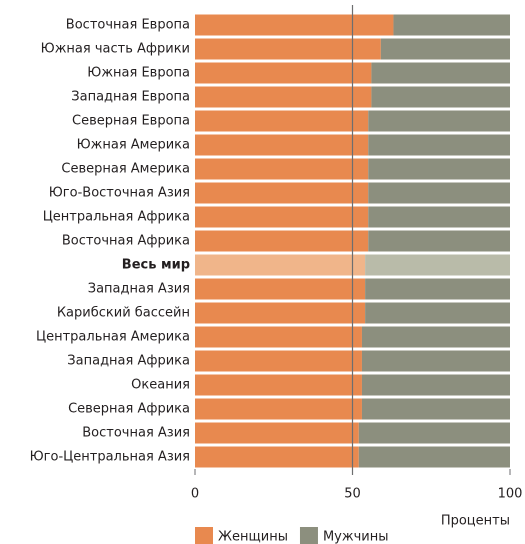  I want to click on x-tick-label: 50, so click(352, 494).